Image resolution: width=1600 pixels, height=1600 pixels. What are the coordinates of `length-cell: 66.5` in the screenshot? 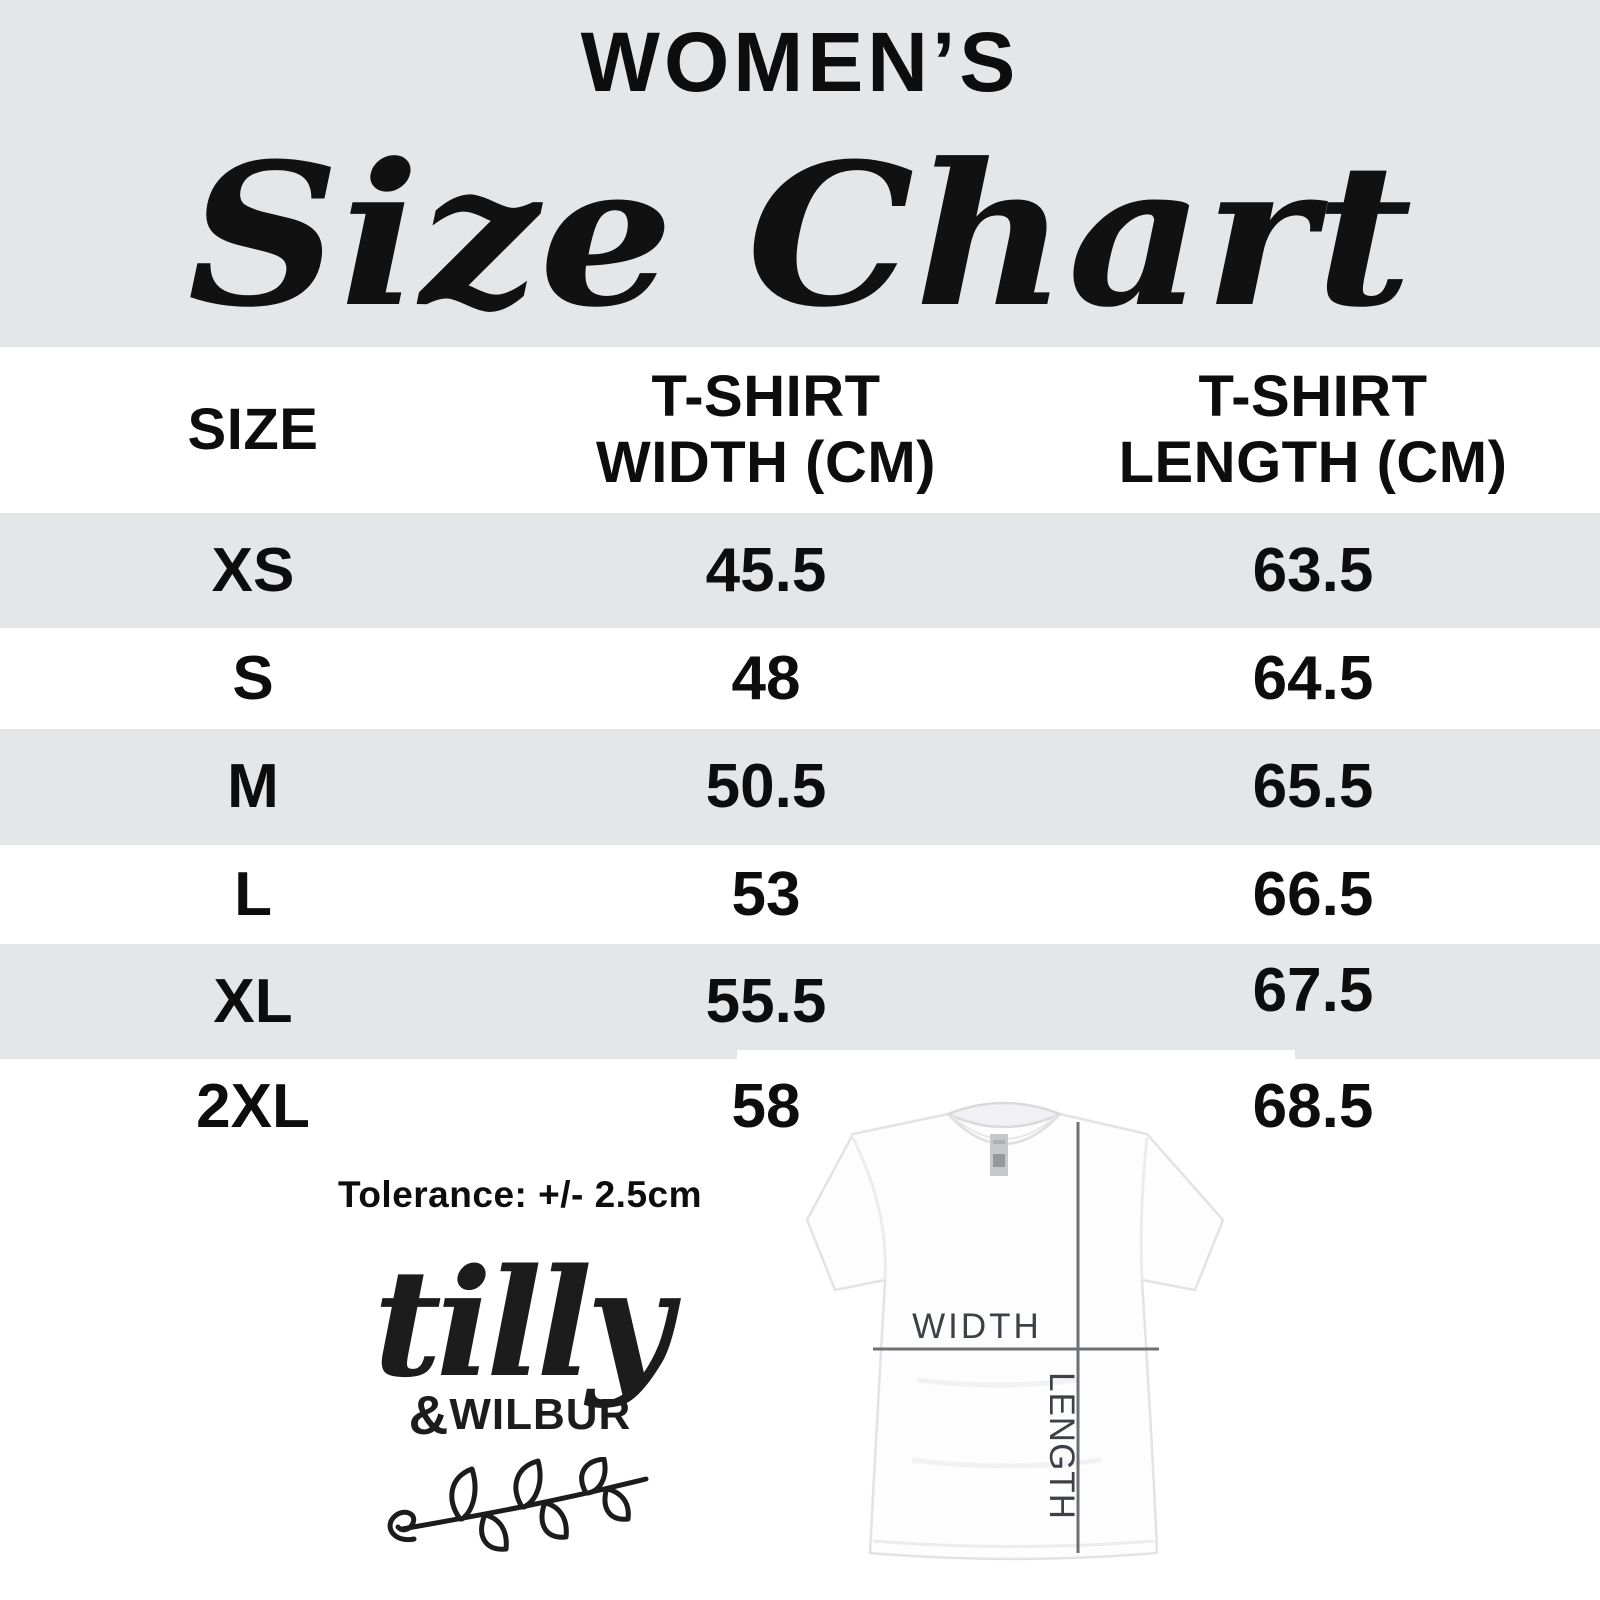 It's located at (1313, 894).